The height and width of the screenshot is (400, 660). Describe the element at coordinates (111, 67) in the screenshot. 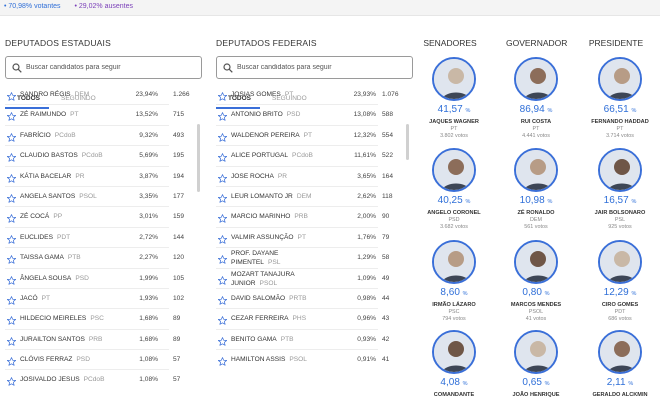

I see `estaduais-search-input` at that location.